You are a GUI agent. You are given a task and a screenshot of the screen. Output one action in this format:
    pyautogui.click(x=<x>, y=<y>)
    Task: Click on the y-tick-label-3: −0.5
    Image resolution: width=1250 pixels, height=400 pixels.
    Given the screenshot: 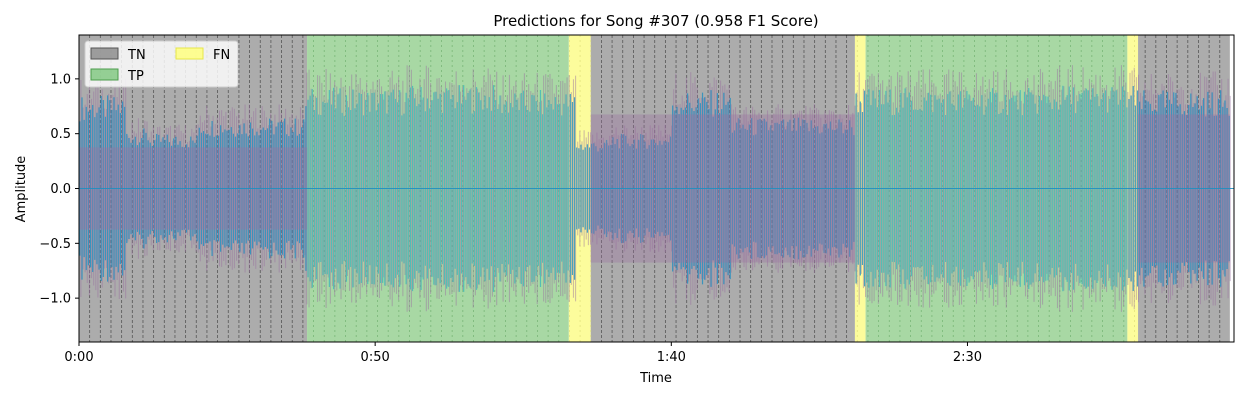 What is the action you would take?
    pyautogui.click(x=55, y=244)
    